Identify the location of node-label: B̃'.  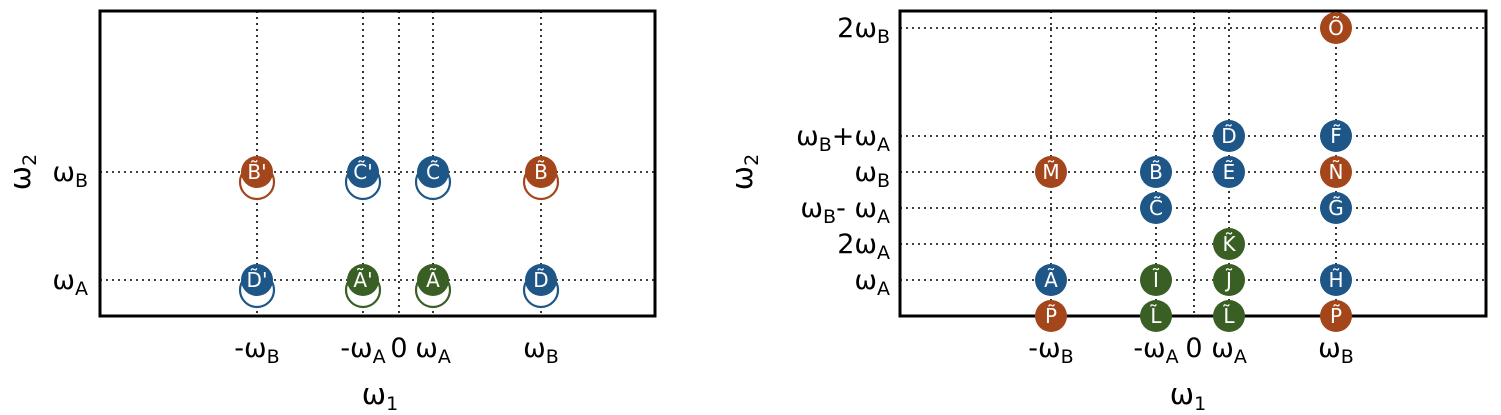
(256, 172).